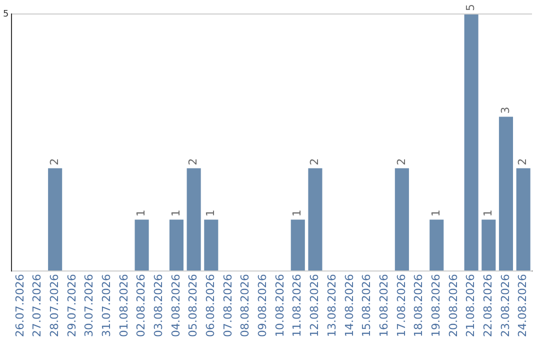  I want to click on x-tick-label: 12.08.2026, so click(315, 306).